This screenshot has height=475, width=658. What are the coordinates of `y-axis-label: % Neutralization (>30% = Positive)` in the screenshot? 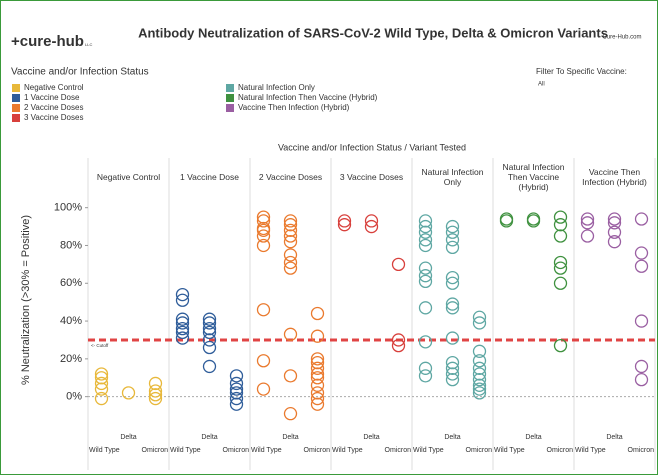 It's located at (26, 300).